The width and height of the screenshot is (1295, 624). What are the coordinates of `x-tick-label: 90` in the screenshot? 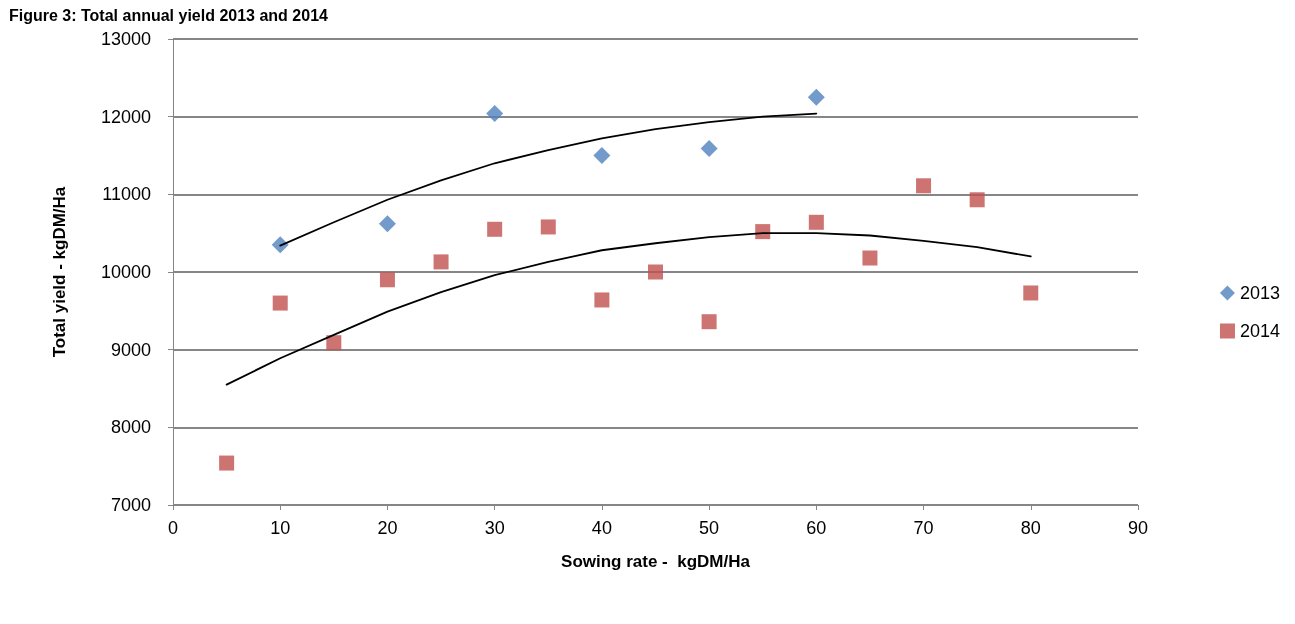 It's located at (1138, 528).